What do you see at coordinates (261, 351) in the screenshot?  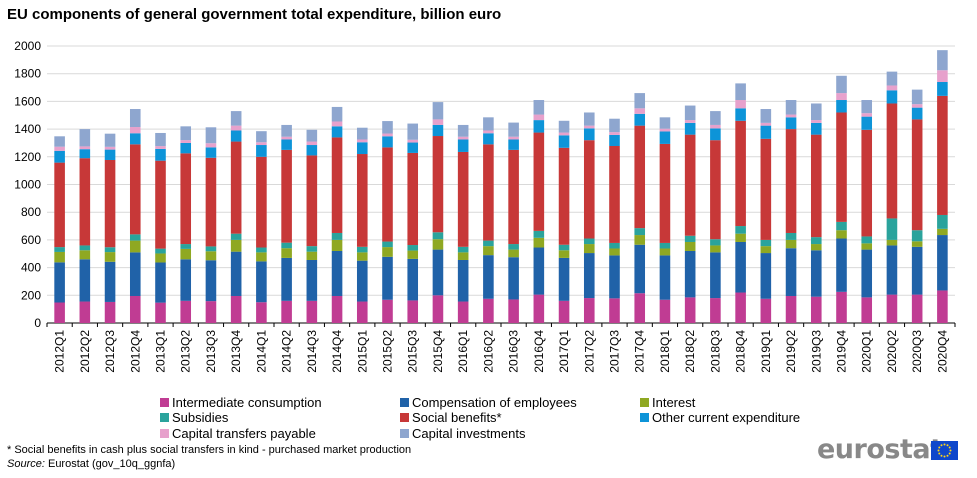 I see `x-tick-label: 2014Q1` at bounding box center [261, 351].